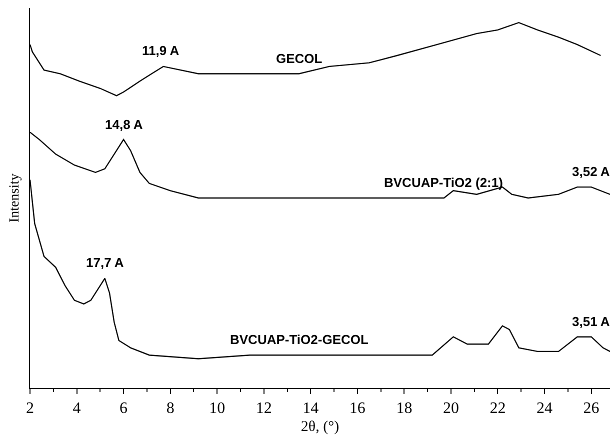 This screenshot has width=615, height=436. What do you see at coordinates (498, 409) in the screenshot?
I see `x-tick-label: 22` at bounding box center [498, 409].